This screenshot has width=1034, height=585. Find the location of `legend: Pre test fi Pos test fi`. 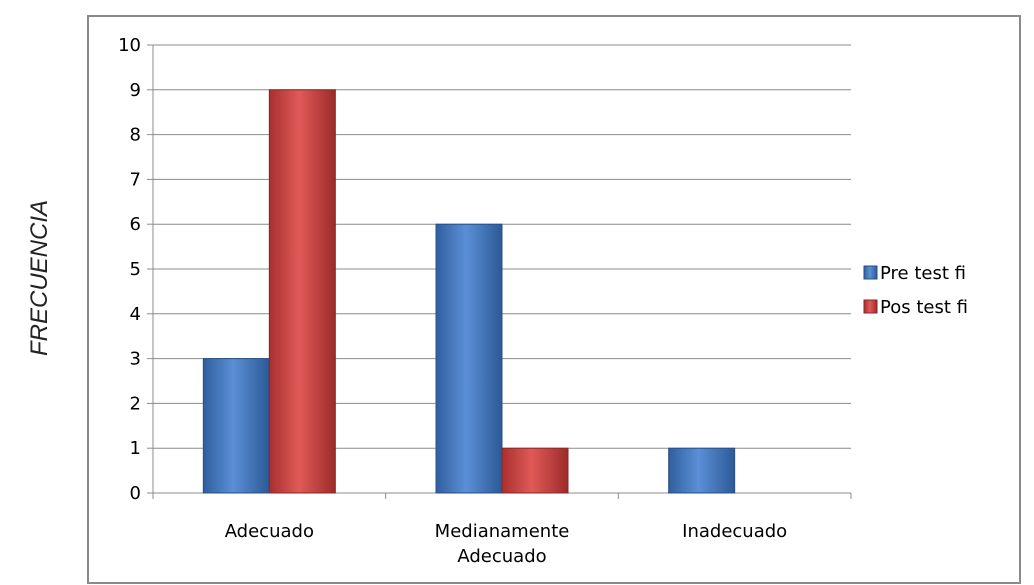

legend: Pre test fi Pos test fi is located at coordinates (915, 290).